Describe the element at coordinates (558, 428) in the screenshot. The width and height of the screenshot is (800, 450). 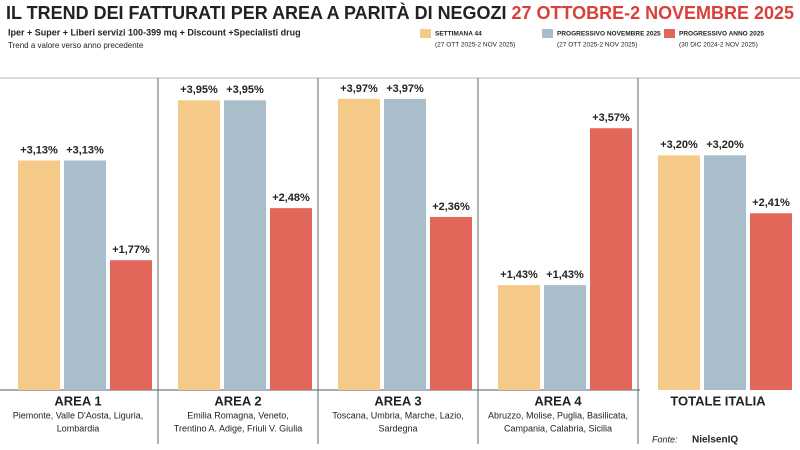
I see `category-detail: Campania, Calabria, Sicilia` at that location.